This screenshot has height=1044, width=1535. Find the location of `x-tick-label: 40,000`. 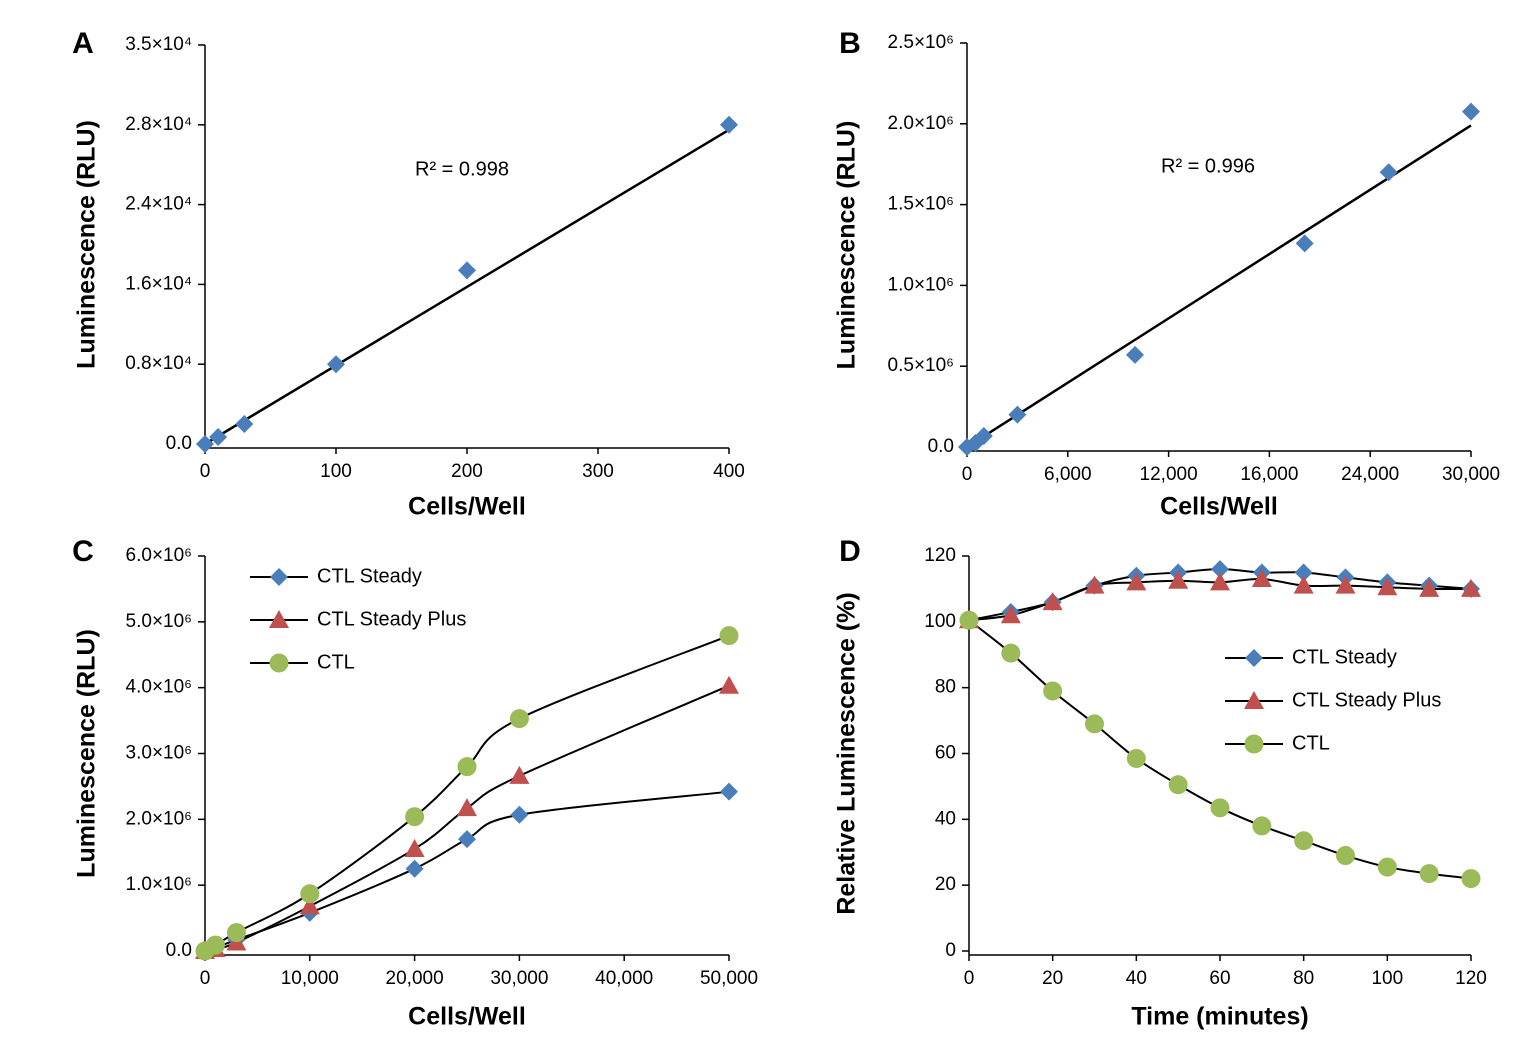

x-tick-label: 40,000 is located at coordinates (624, 978).